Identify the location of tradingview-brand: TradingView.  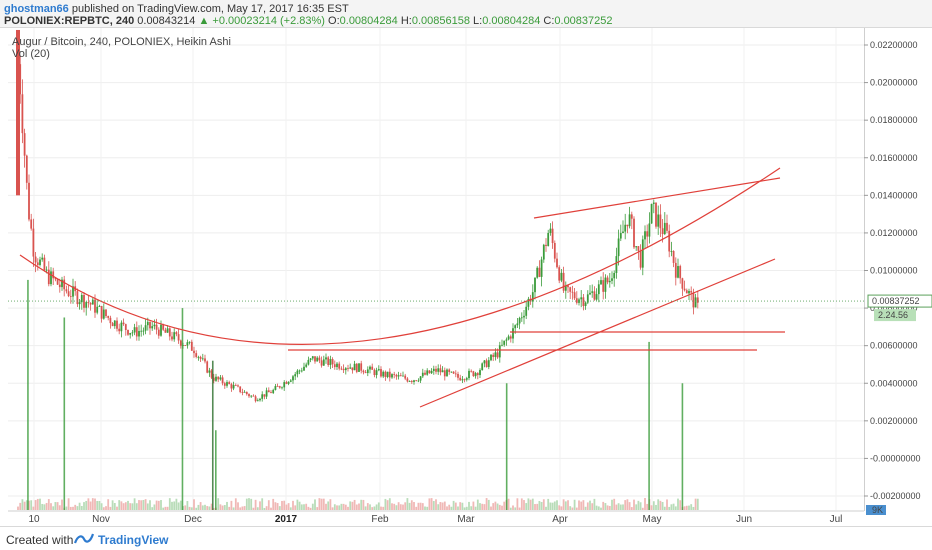
(133, 540).